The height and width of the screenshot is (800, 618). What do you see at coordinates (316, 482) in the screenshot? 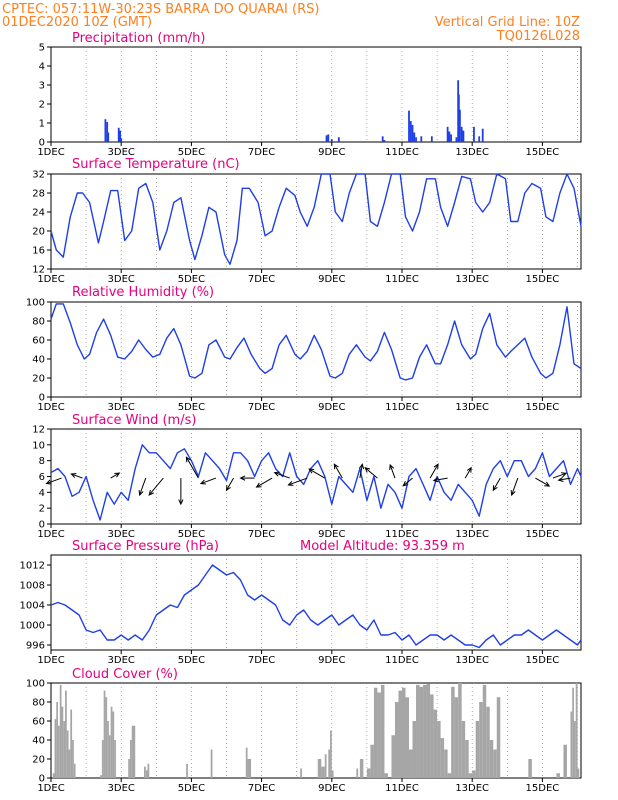
I see `wind-line` at bounding box center [316, 482].